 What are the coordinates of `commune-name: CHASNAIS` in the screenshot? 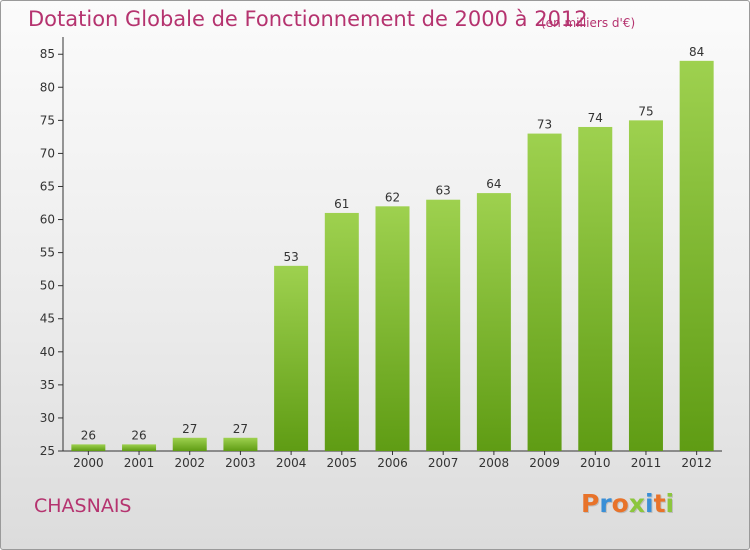 It's located at (83, 506).